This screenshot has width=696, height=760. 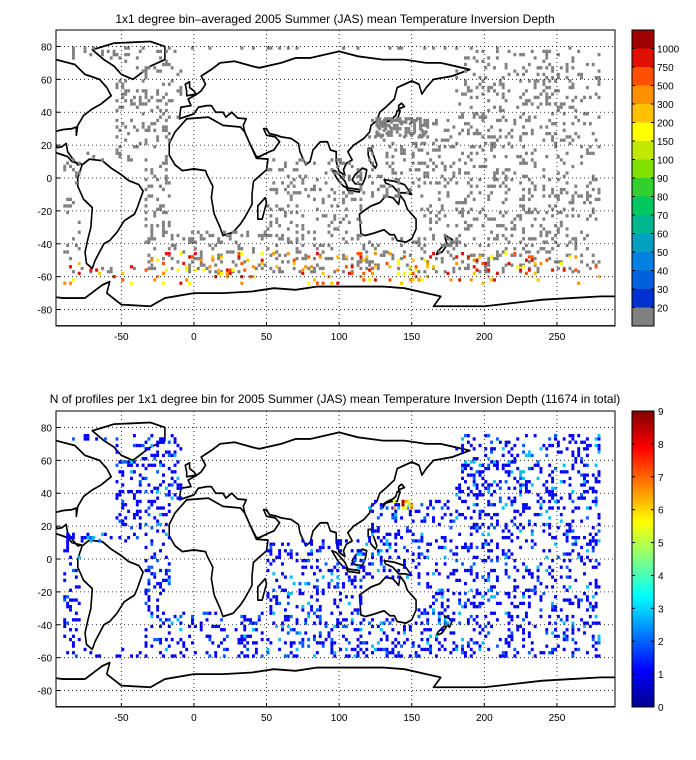 What do you see at coordinates (45, 311) in the screenshot?
I see `y-tick-label: -80` at bounding box center [45, 311].